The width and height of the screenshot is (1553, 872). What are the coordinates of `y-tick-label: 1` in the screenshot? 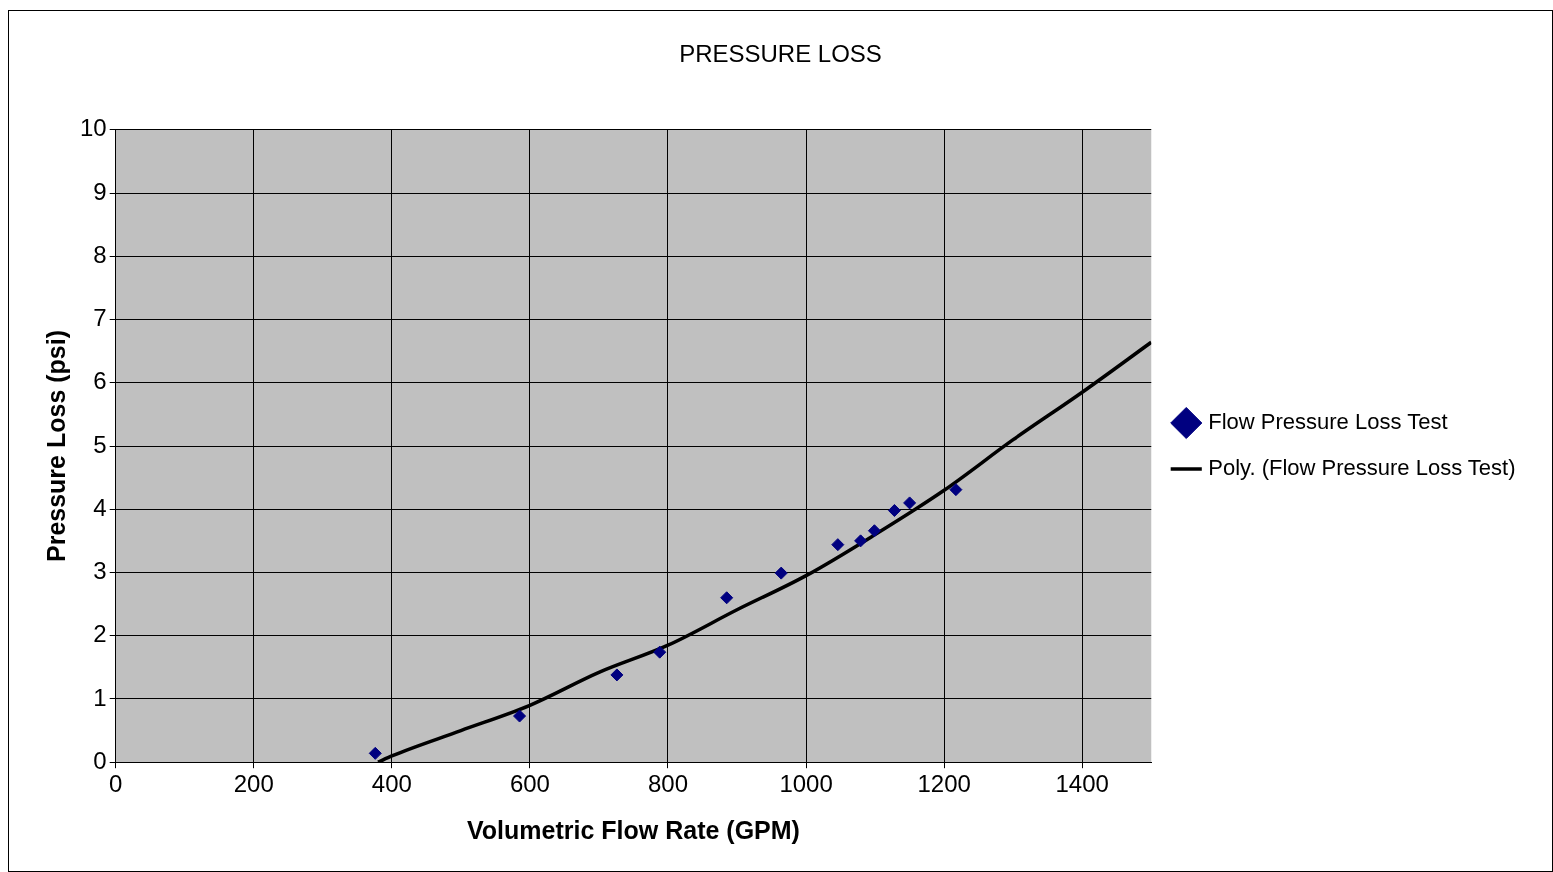 It's located at (100, 697).